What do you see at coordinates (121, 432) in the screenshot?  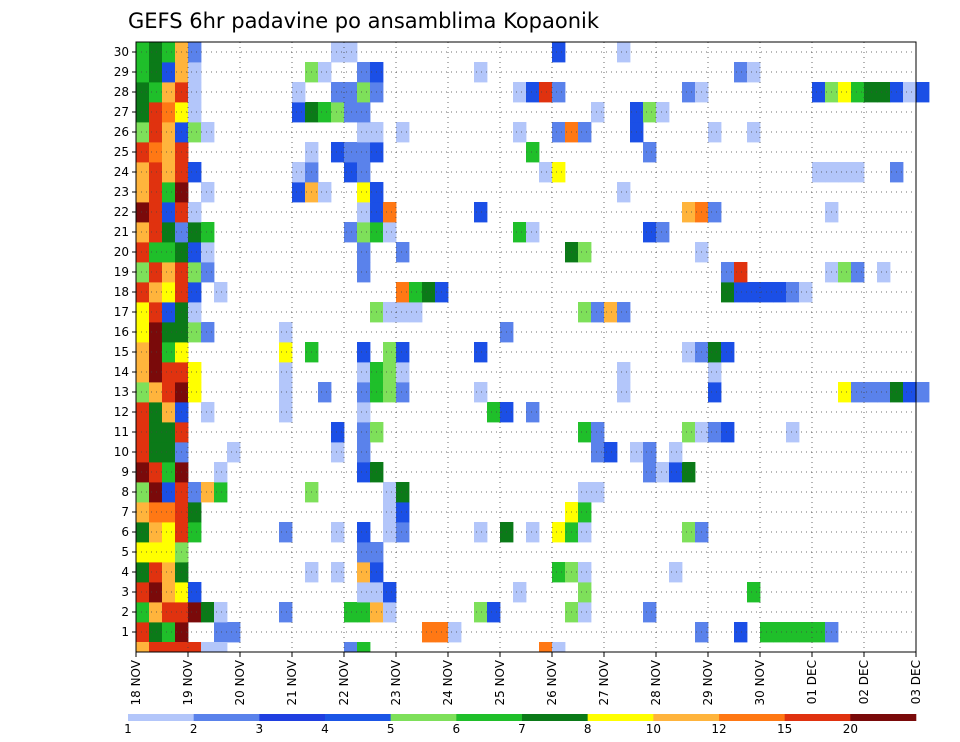 I see `y-tick-label: 11` at bounding box center [121, 432].